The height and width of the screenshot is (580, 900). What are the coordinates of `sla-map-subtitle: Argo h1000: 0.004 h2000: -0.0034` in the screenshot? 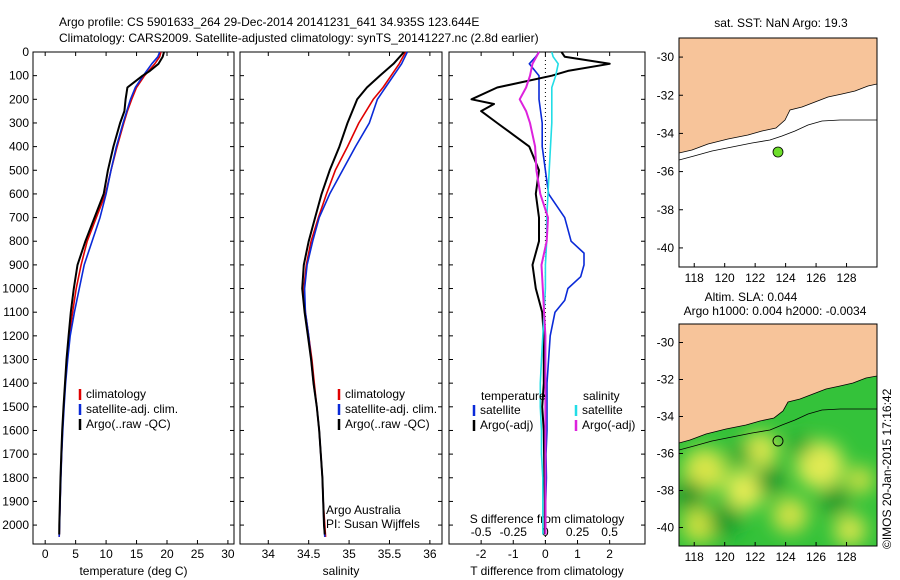 It's located at (775, 311).